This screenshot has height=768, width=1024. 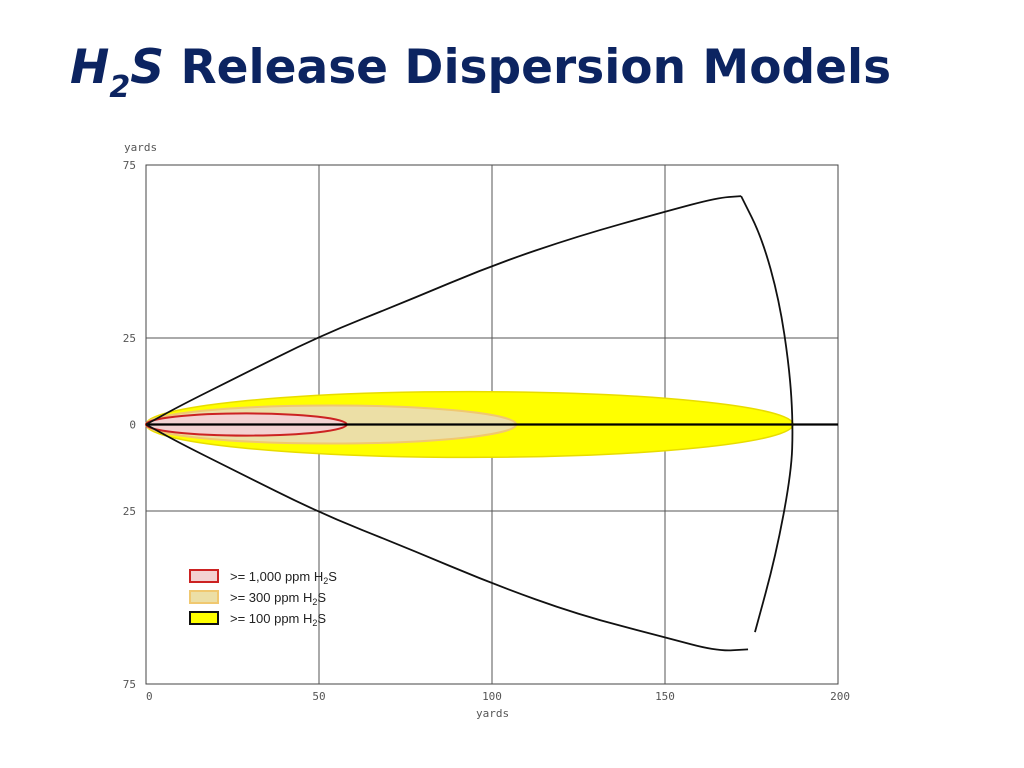 I want to click on slide-title: H2S Release Dispersion Models, so click(x=480, y=73).